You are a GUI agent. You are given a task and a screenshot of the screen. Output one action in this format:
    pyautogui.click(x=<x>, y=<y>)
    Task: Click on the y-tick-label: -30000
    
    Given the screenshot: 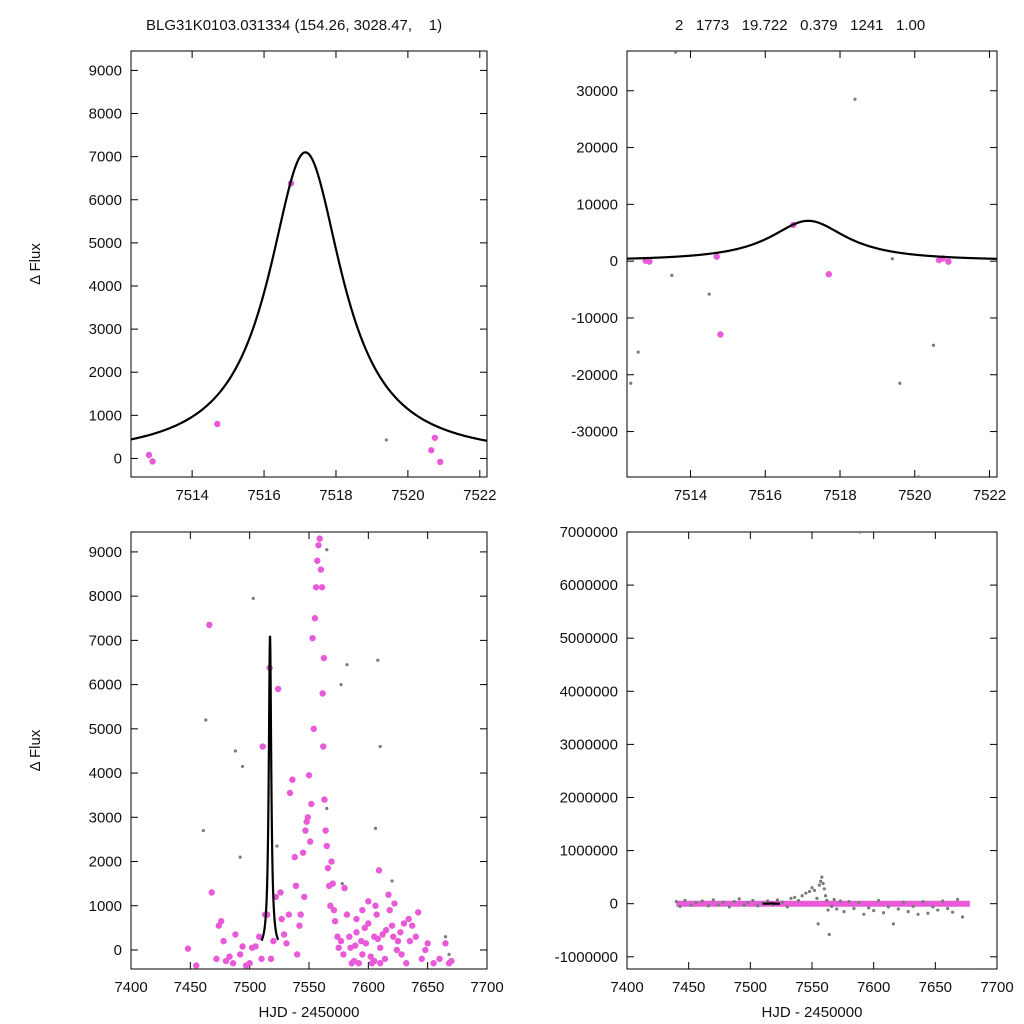 What is the action you would take?
    pyautogui.click(x=594, y=432)
    